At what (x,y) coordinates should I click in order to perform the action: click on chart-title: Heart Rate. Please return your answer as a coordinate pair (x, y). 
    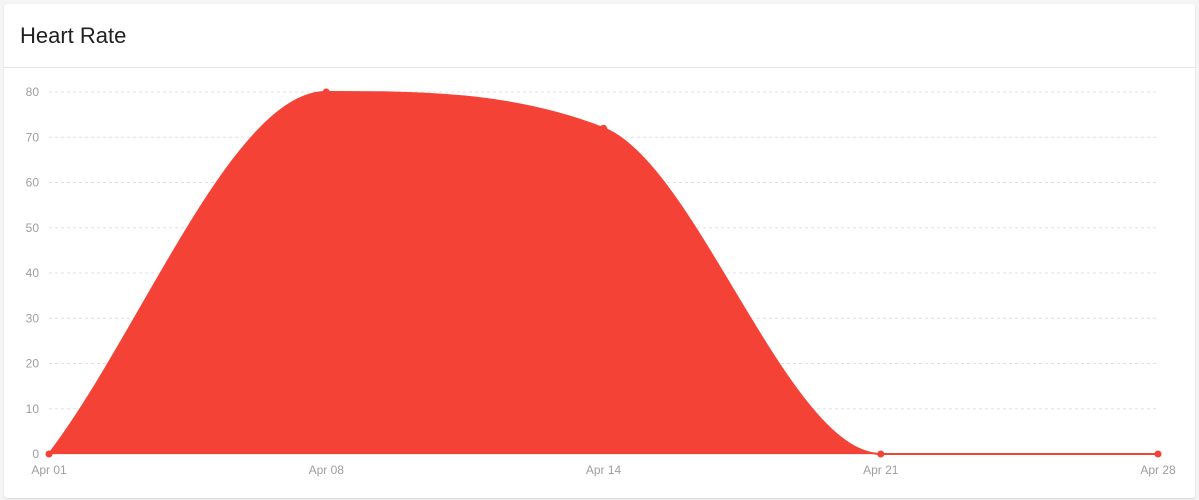
    Looking at the image, I should click on (73, 35).